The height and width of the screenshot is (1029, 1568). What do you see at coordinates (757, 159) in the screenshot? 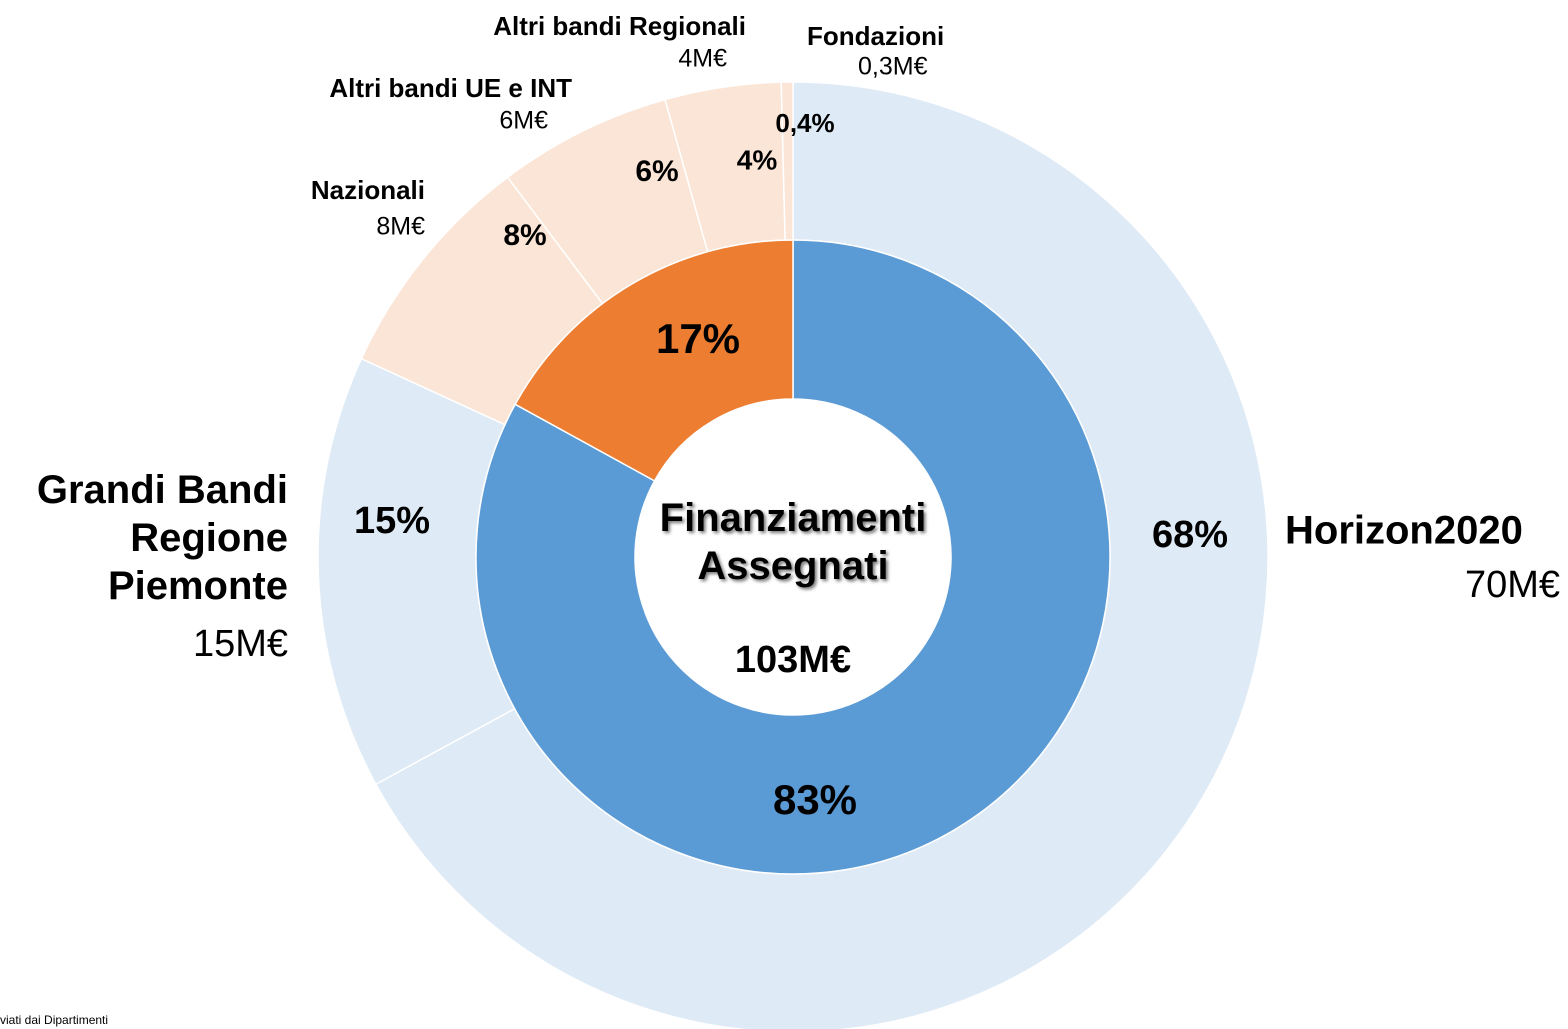
I see `outer-value-label: 4%` at bounding box center [757, 159].